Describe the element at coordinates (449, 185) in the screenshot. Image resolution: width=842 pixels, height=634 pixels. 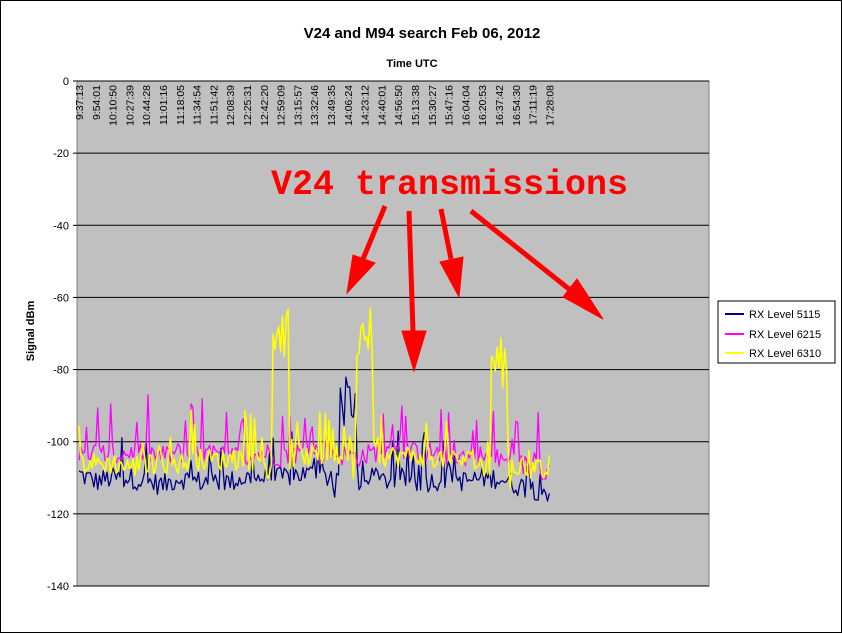
I see `annotation-v24-transmissions: V24 transmissions` at that location.